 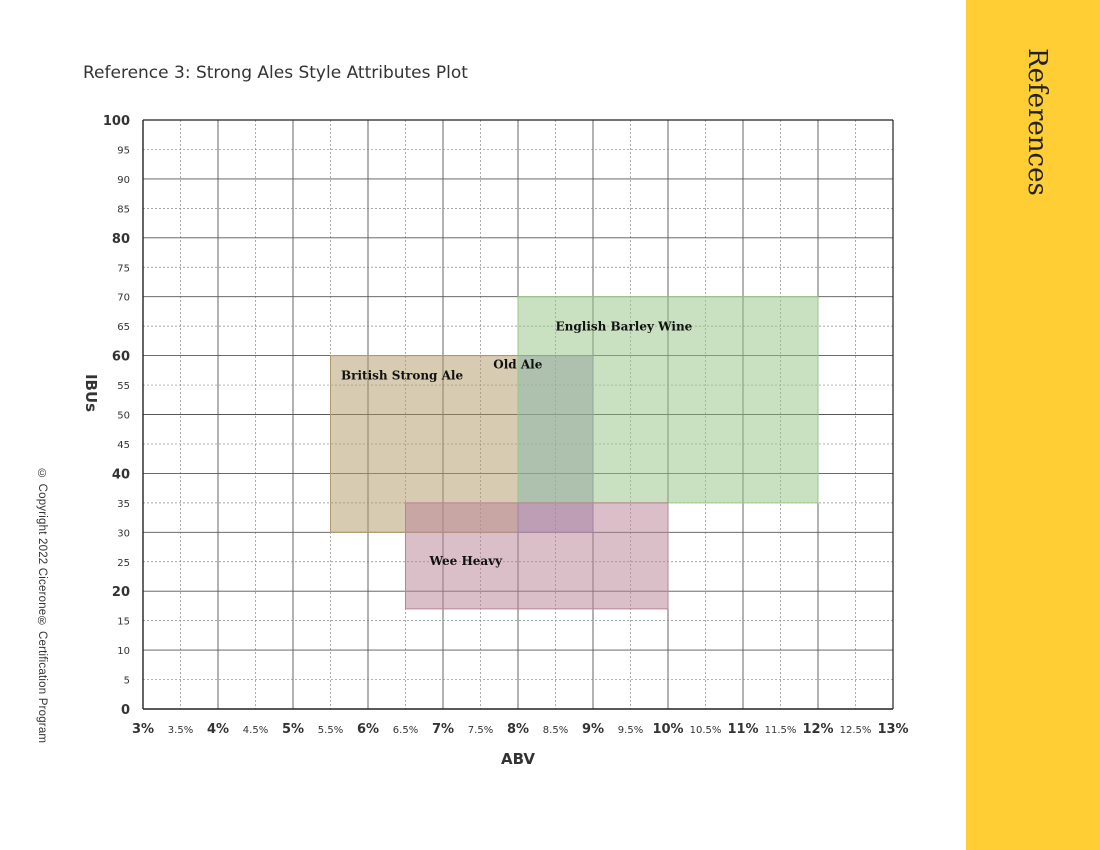 What do you see at coordinates (123, 622) in the screenshot?
I see `y-minor-tick-label: 15` at bounding box center [123, 622].